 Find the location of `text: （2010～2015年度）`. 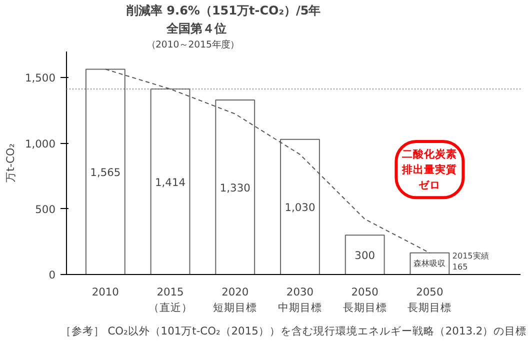

text: （2010～2015年度） is located at coordinates (192, 45).